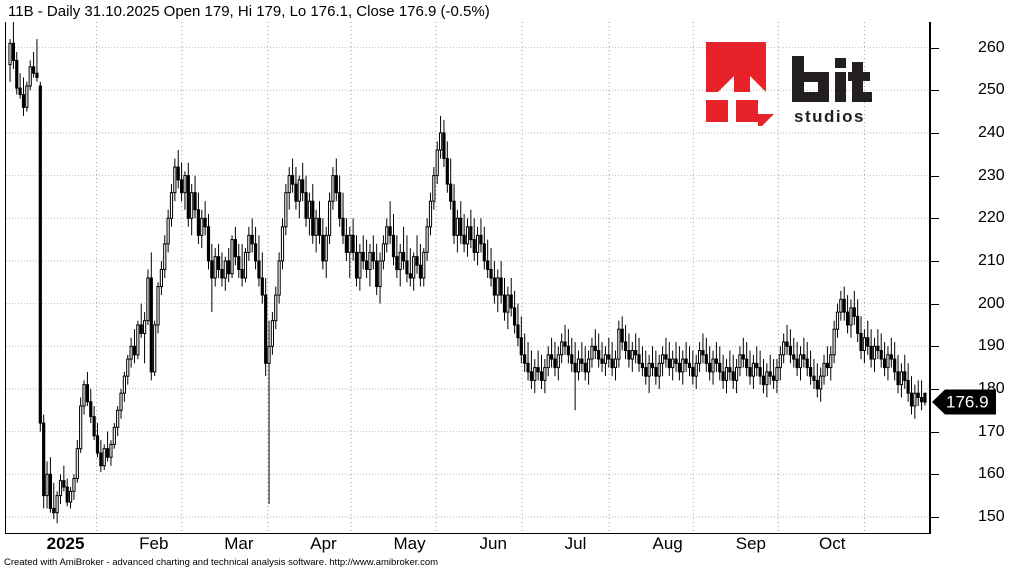  What do you see at coordinates (154, 543) in the screenshot?
I see `x-axis-label: Feb` at bounding box center [154, 543].